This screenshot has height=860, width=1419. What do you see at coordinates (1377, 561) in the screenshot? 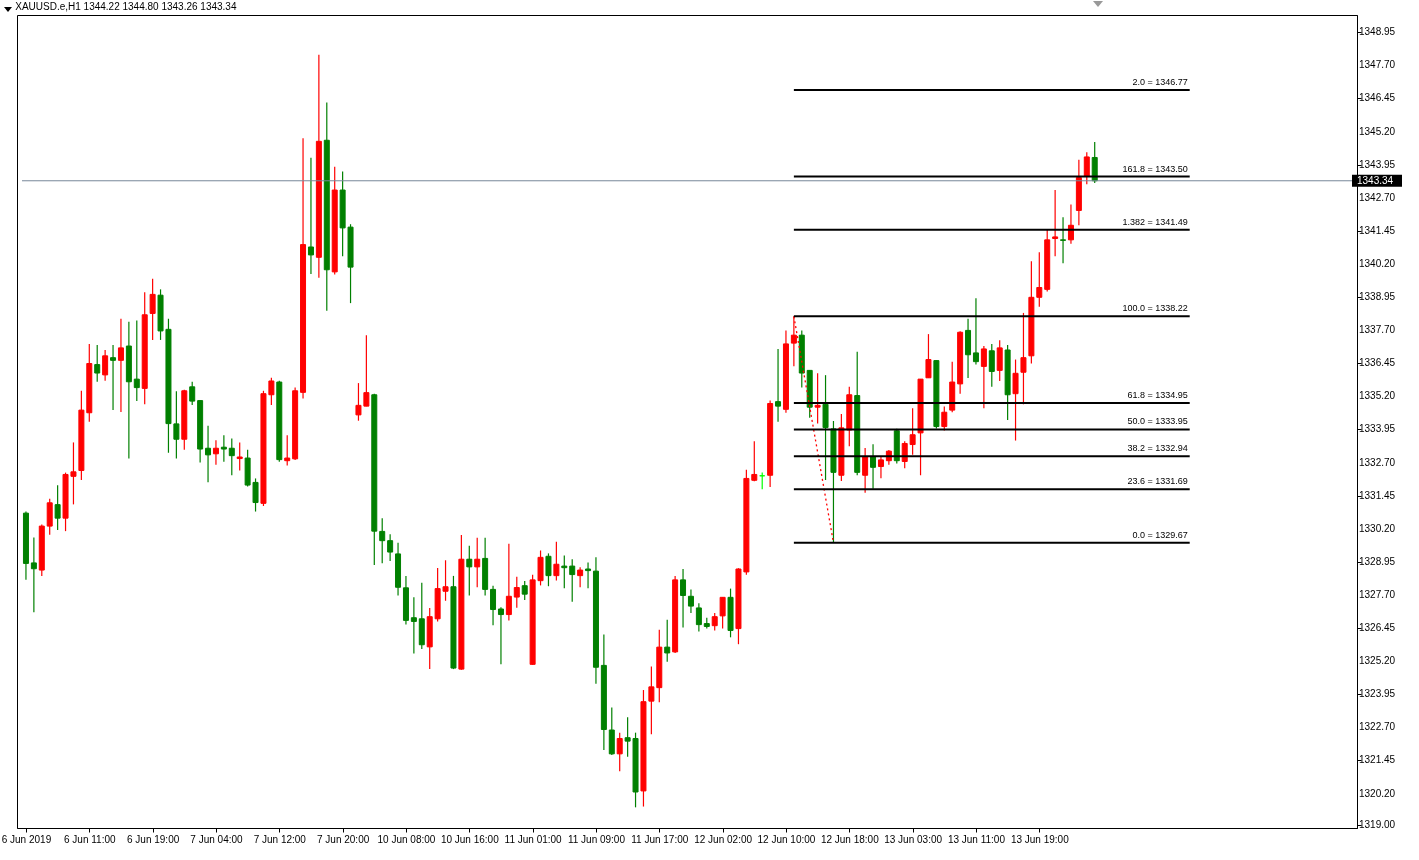
I see `y-tick-label: 1328.95` at bounding box center [1377, 561].